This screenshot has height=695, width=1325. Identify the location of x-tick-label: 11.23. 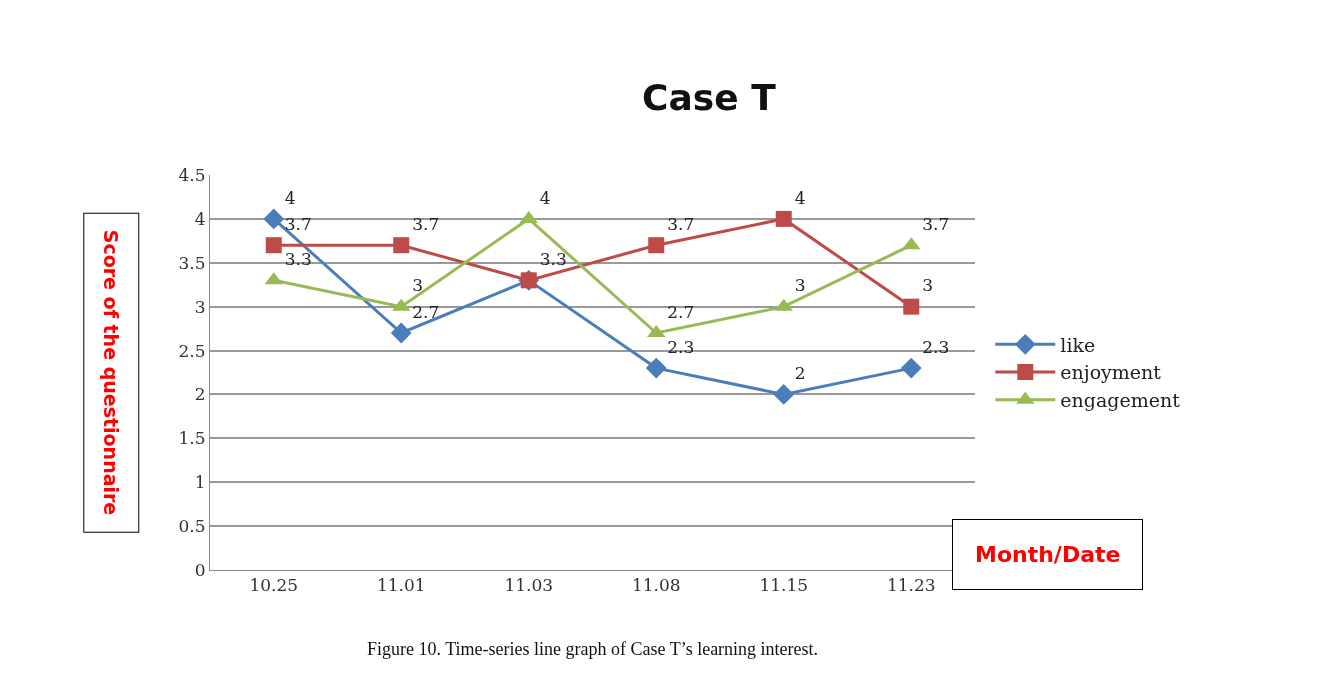
(911, 585).